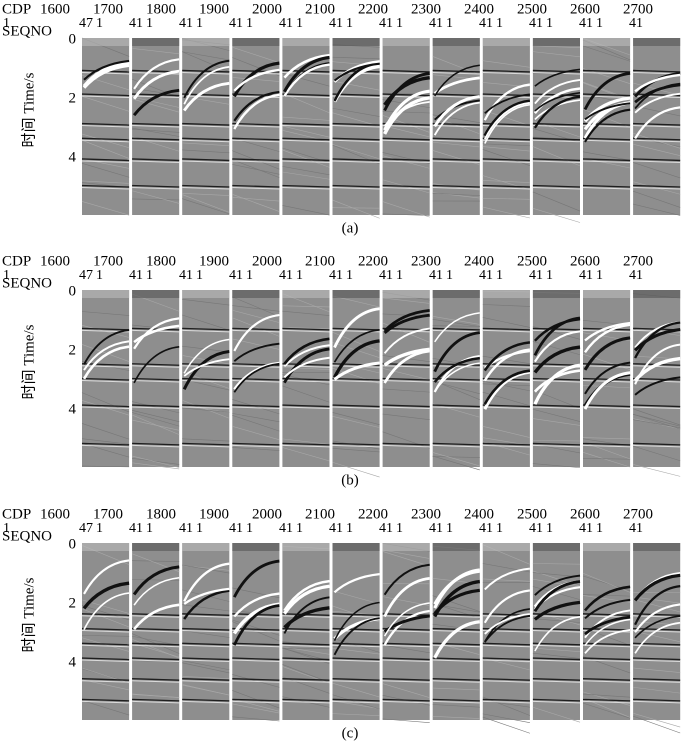 Image resolution: width=700 pixels, height=752 pixels. I want to click on caption: (b), so click(350, 480).